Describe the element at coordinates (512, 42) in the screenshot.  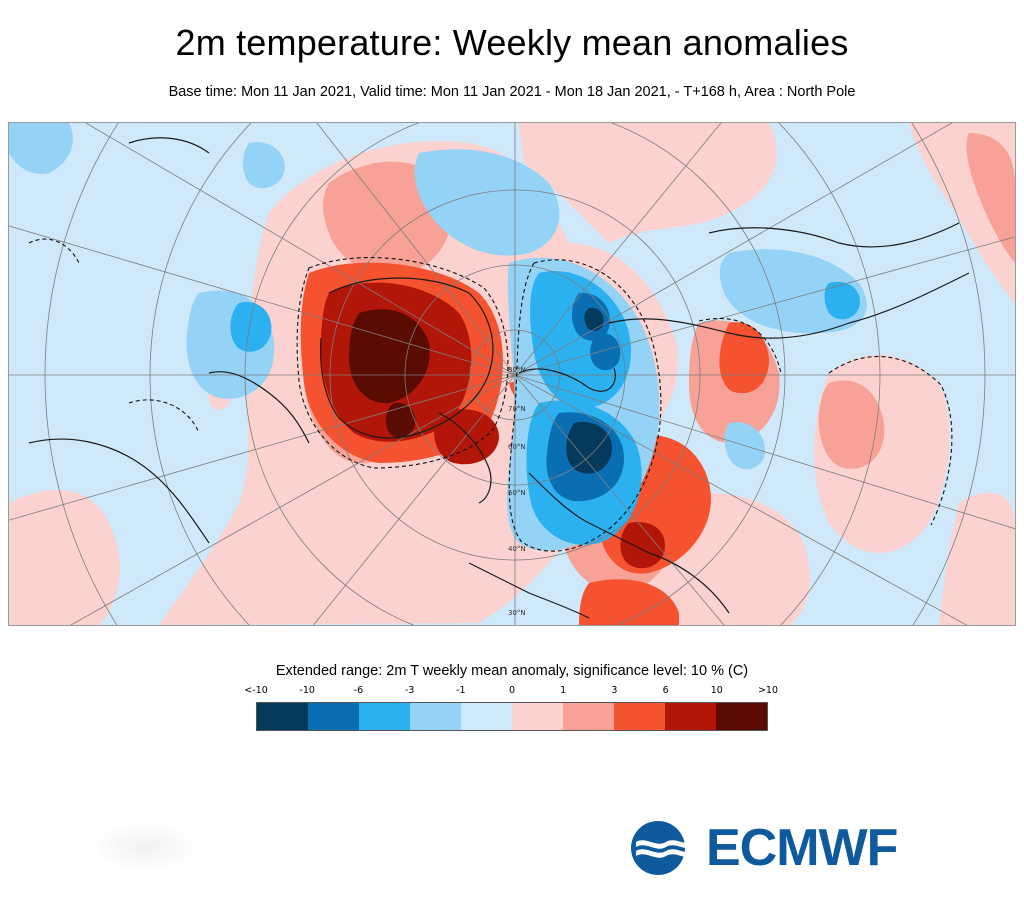
I see `page-title: 2m temperature: Weekly mean anomalies` at that location.